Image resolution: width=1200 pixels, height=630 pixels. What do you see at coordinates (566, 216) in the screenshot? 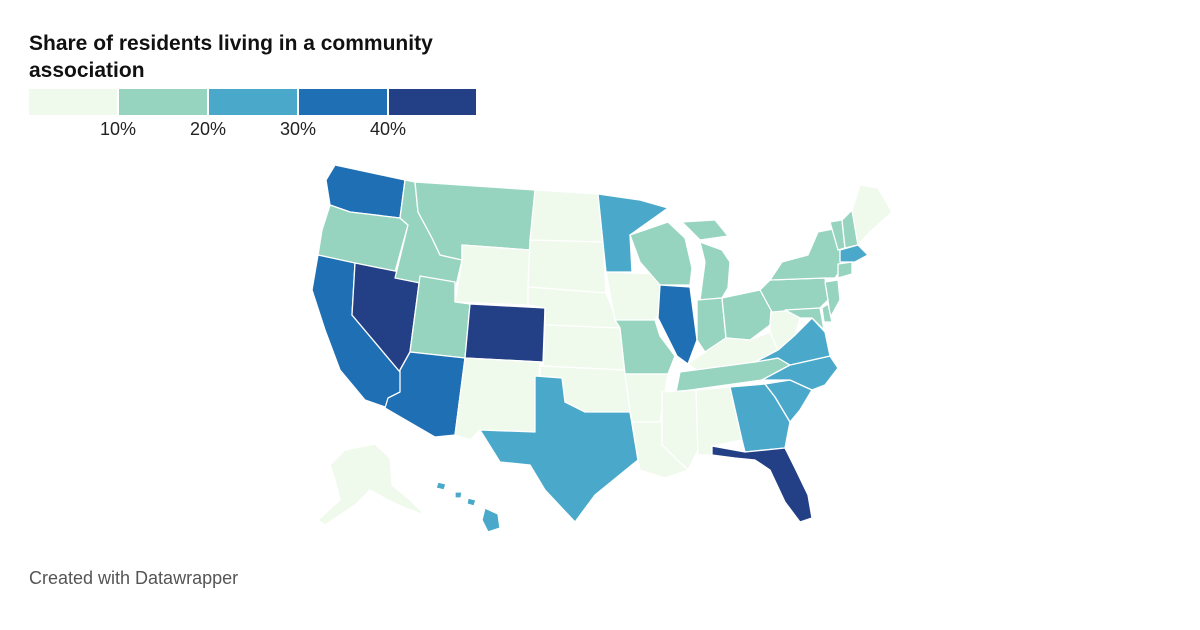
I see `state-ND` at bounding box center [566, 216].